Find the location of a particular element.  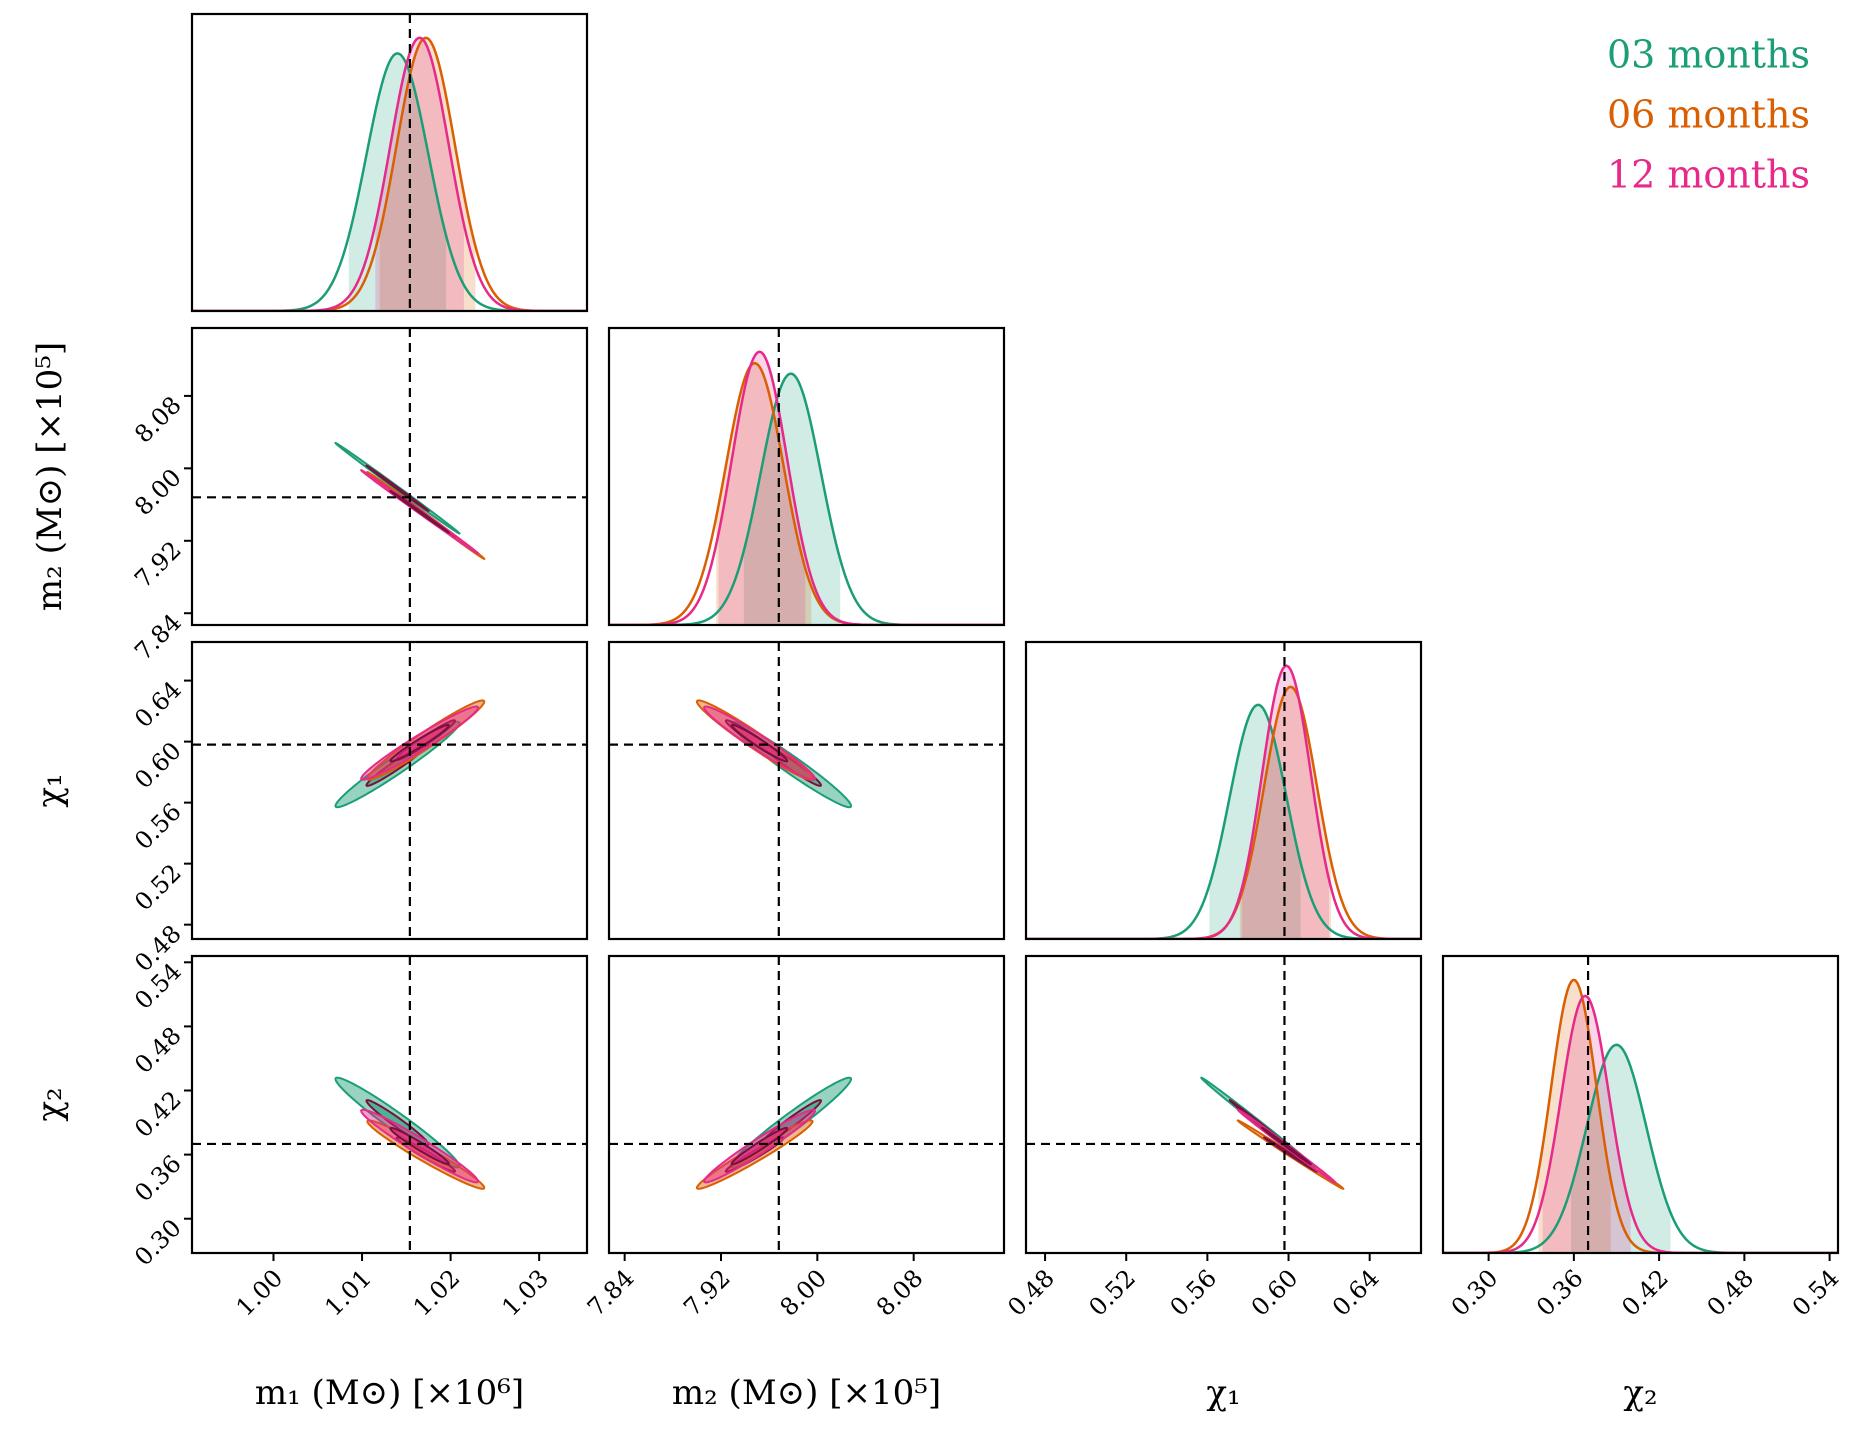

x-tick-label: 0.64 is located at coordinates (1356, 1293).